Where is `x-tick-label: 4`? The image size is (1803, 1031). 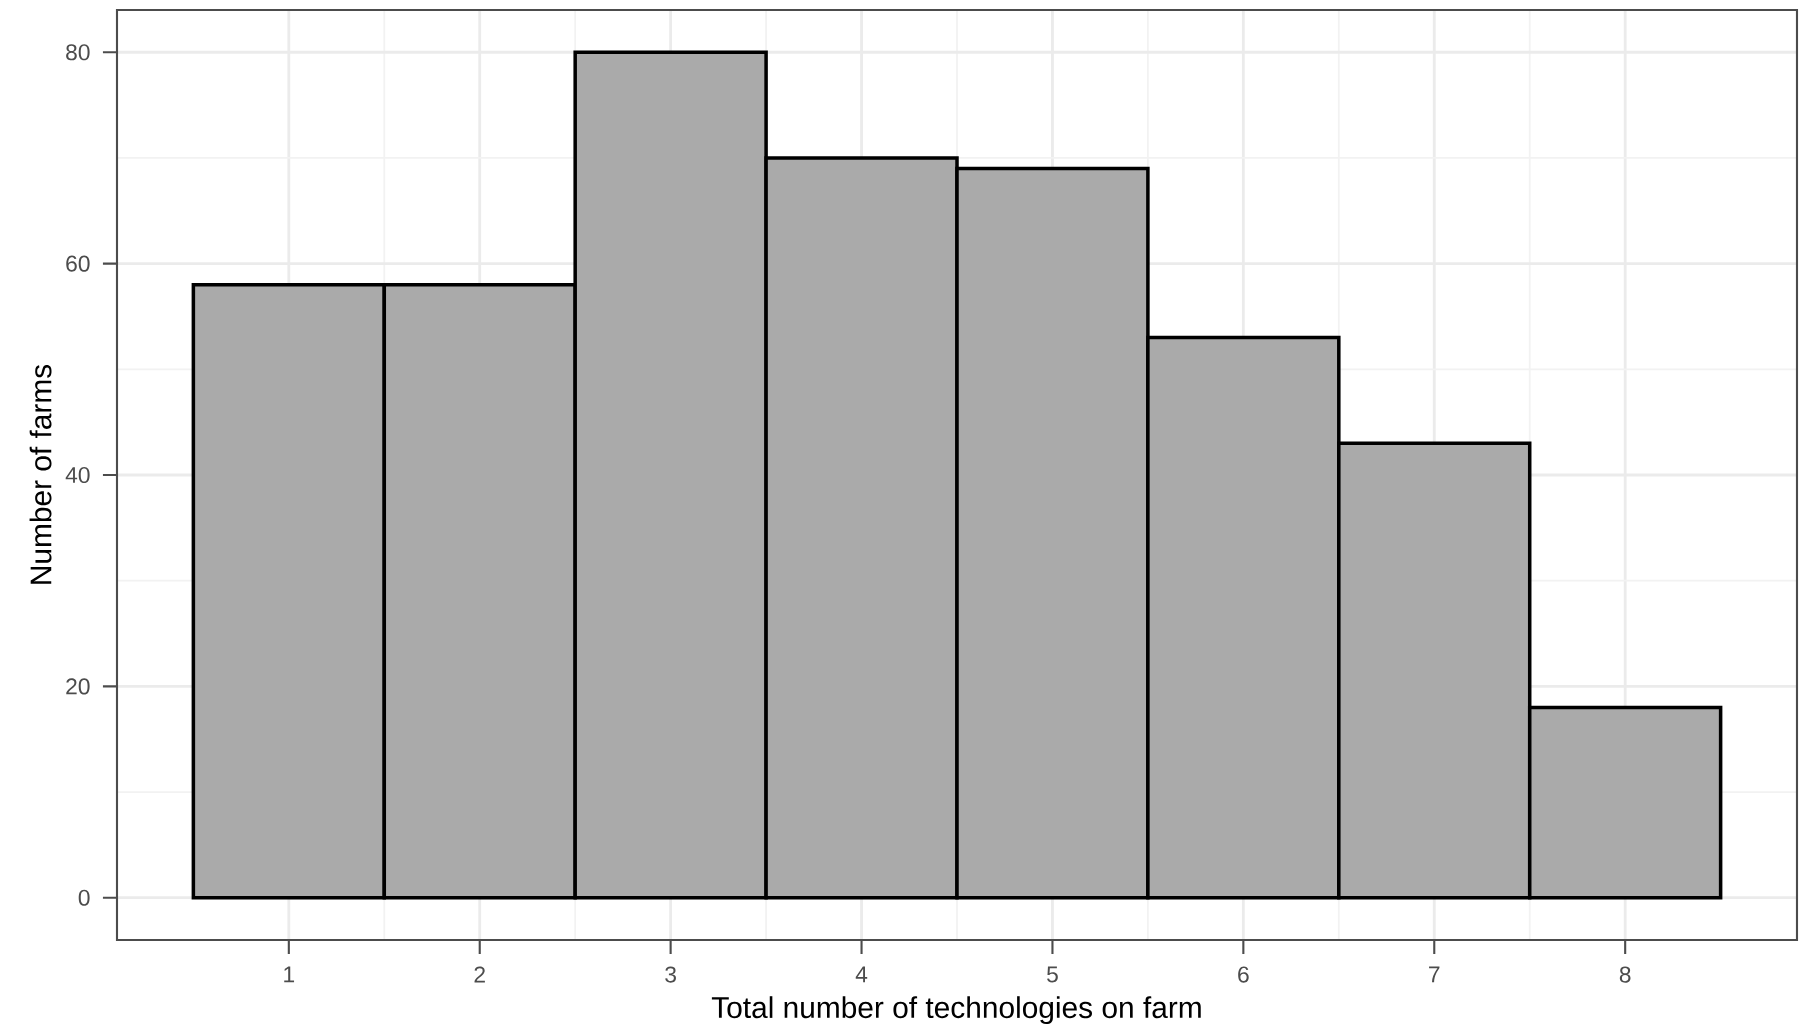
x-tick-label: 4 is located at coordinates (861, 974).